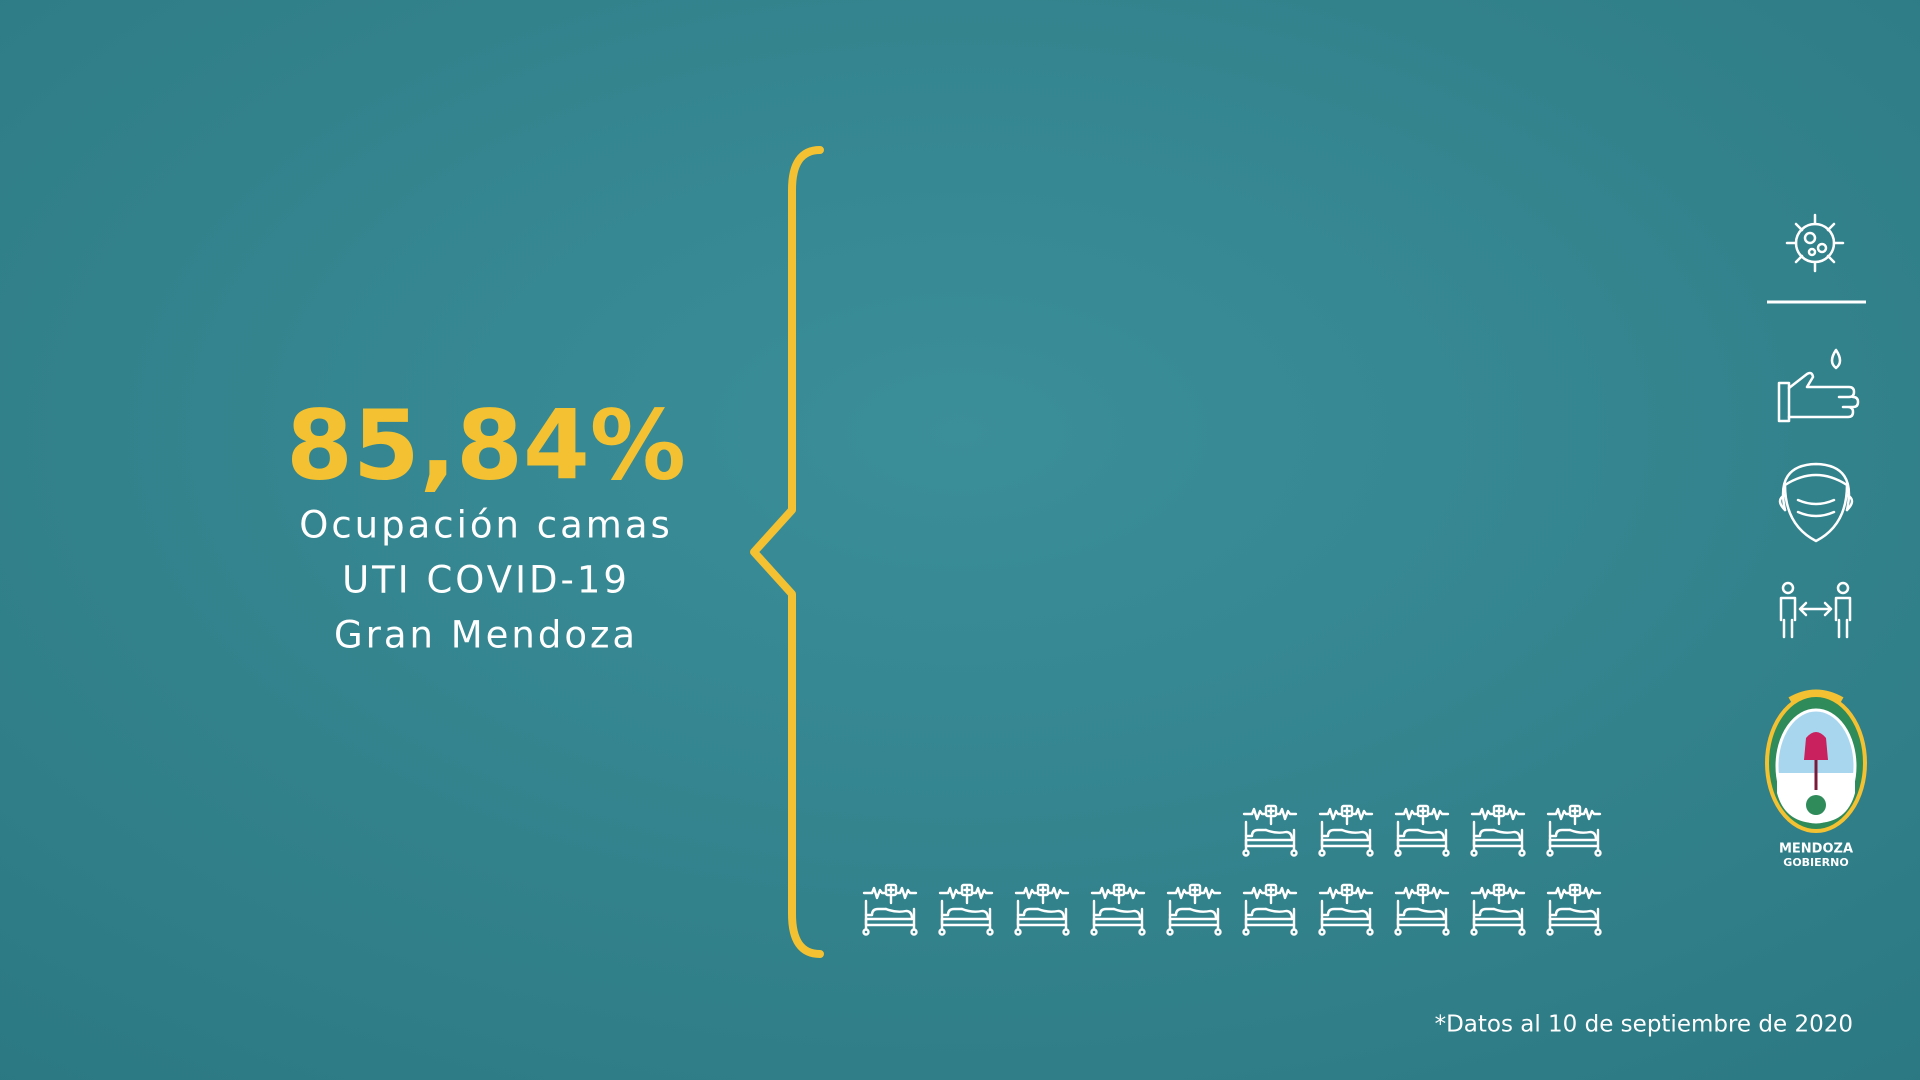 The width and height of the screenshot is (1920, 1080). I want to click on handwash-icon, so click(1818, 385).